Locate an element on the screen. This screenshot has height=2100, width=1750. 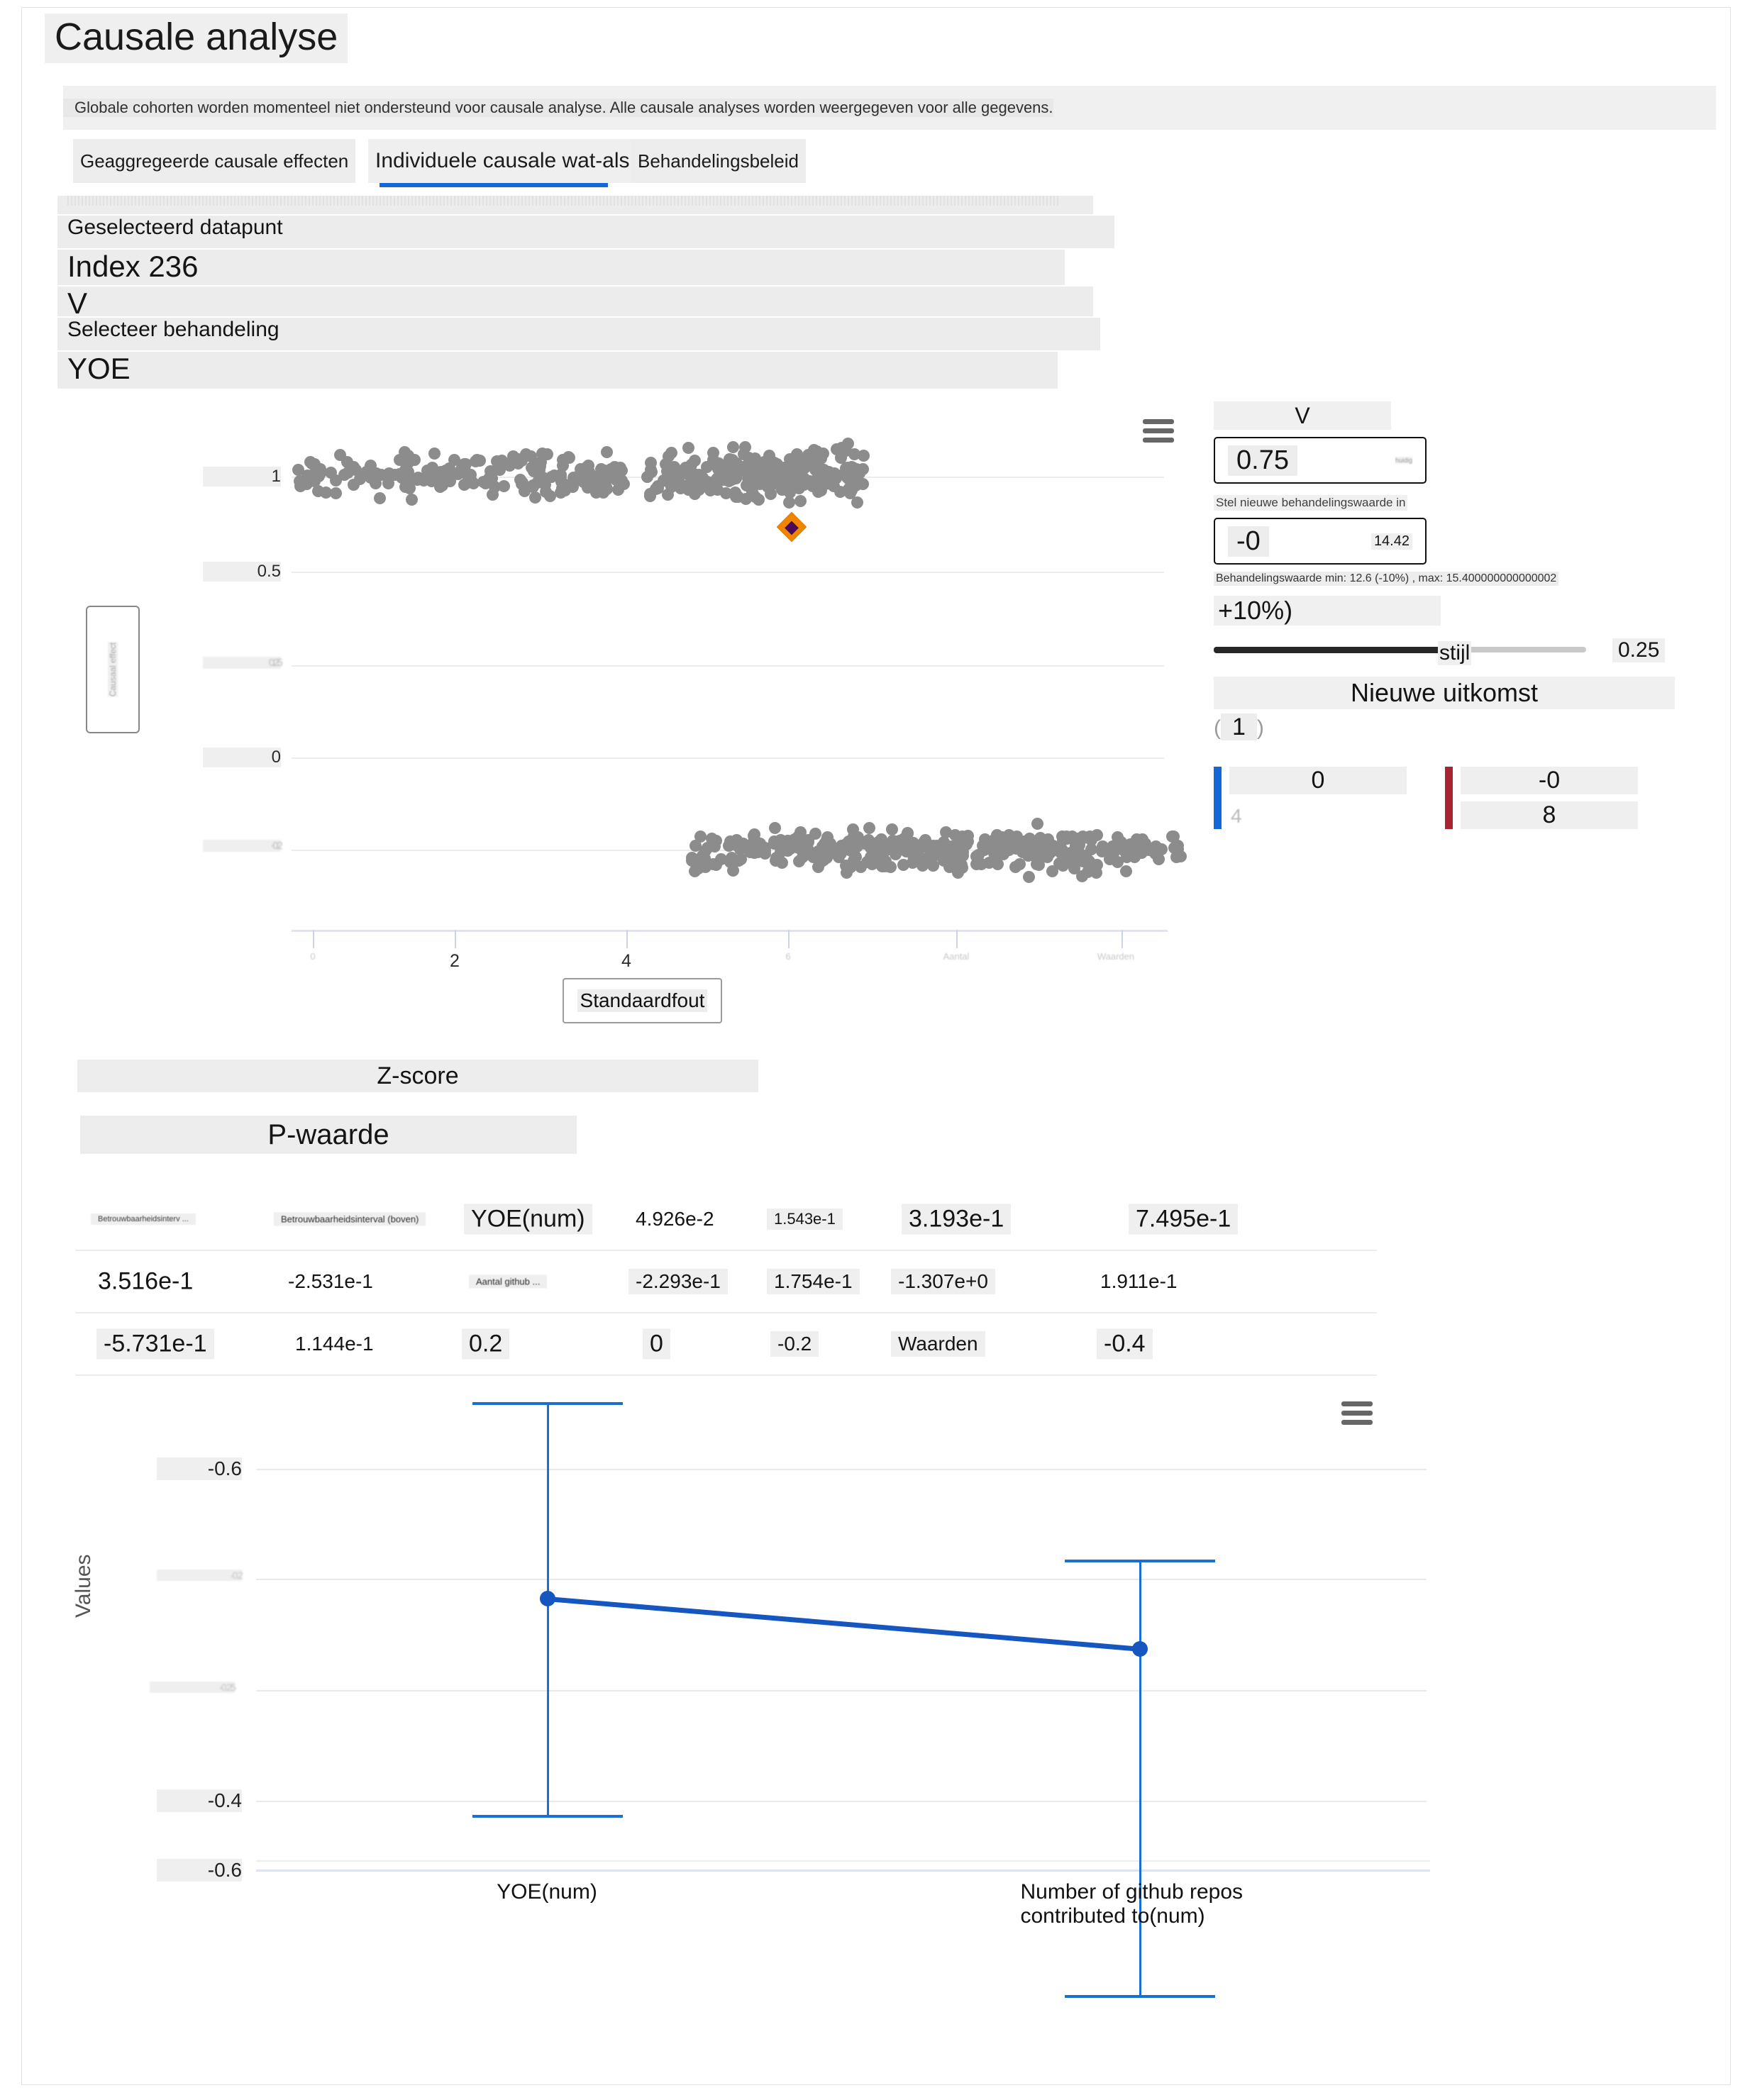
treatment-value-input: -0 14.42 is located at coordinates (1320, 541).